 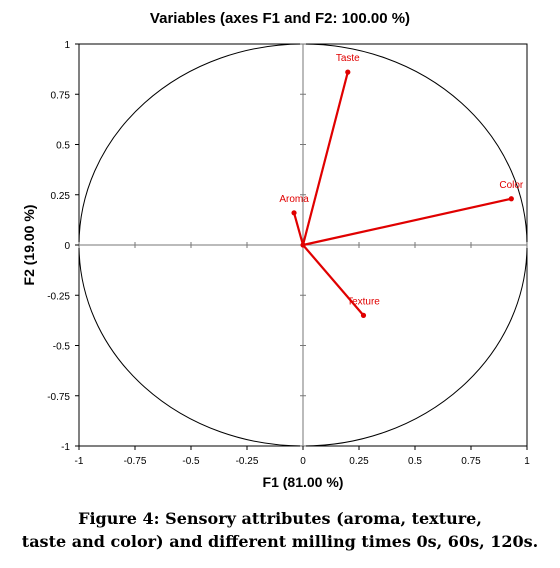 I want to click on x-tick-label: 0, so click(x=303, y=461).